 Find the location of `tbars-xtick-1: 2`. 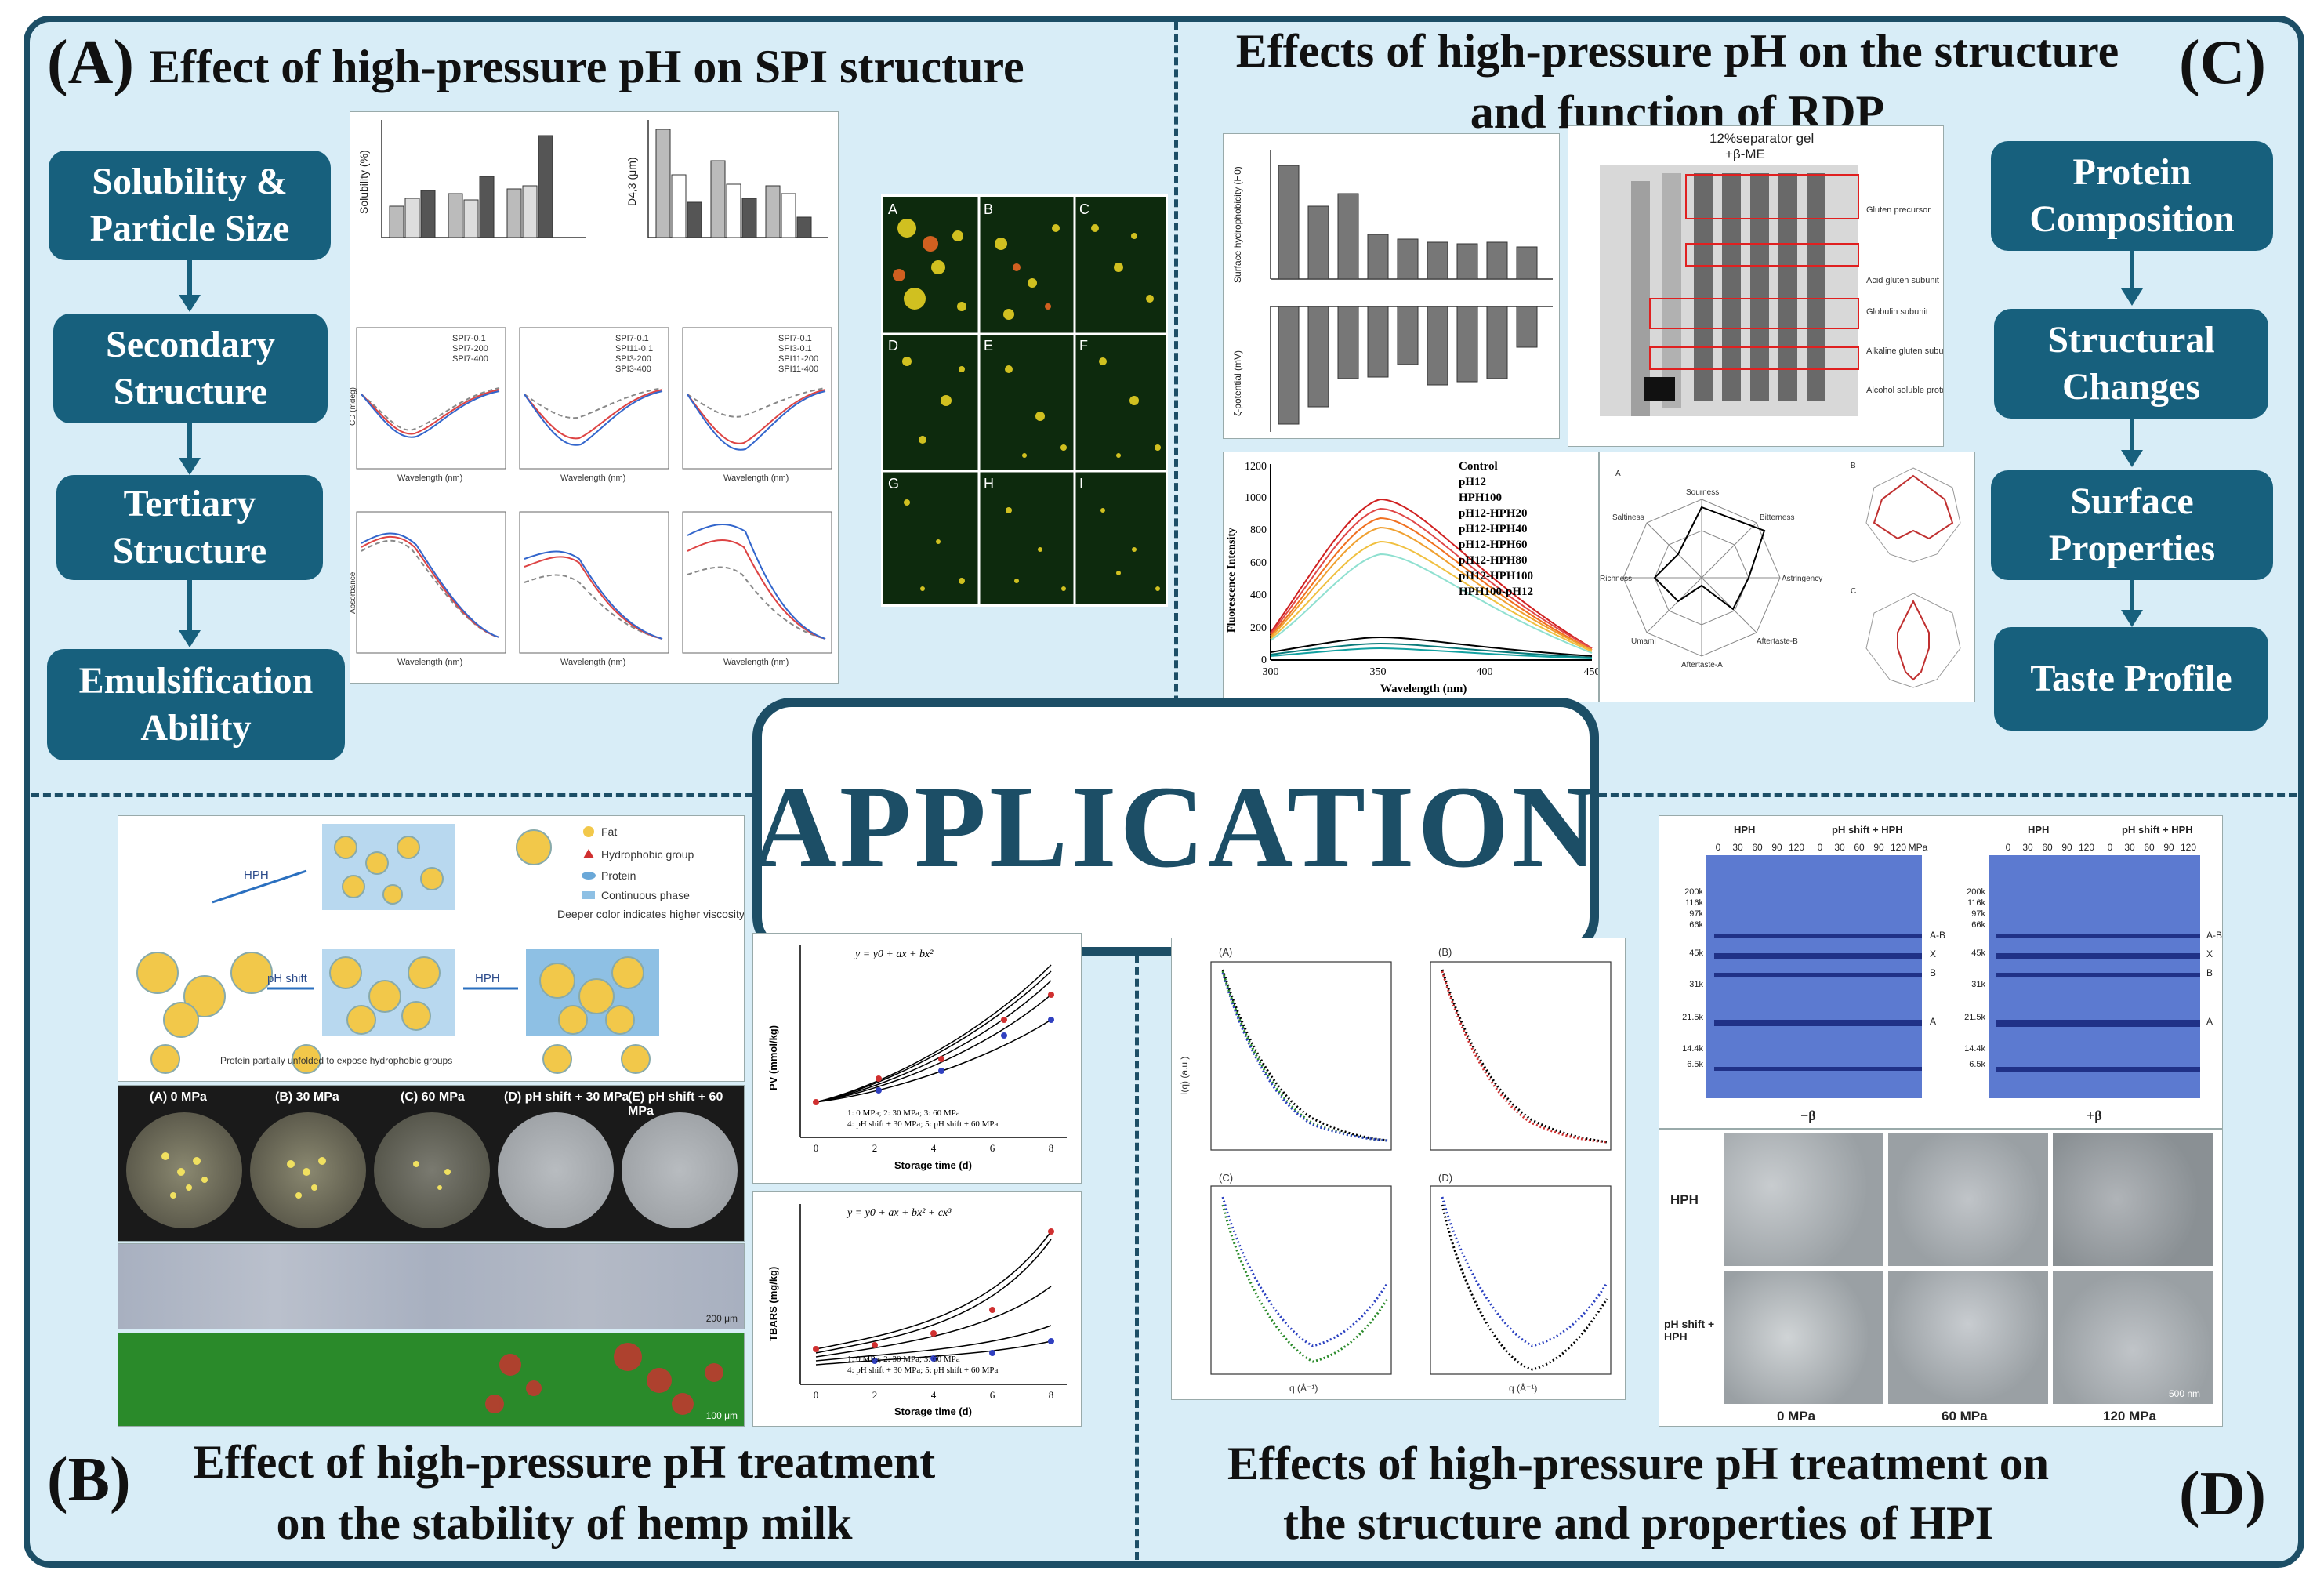

tbars-xtick-1: 2 is located at coordinates (875, 1395).